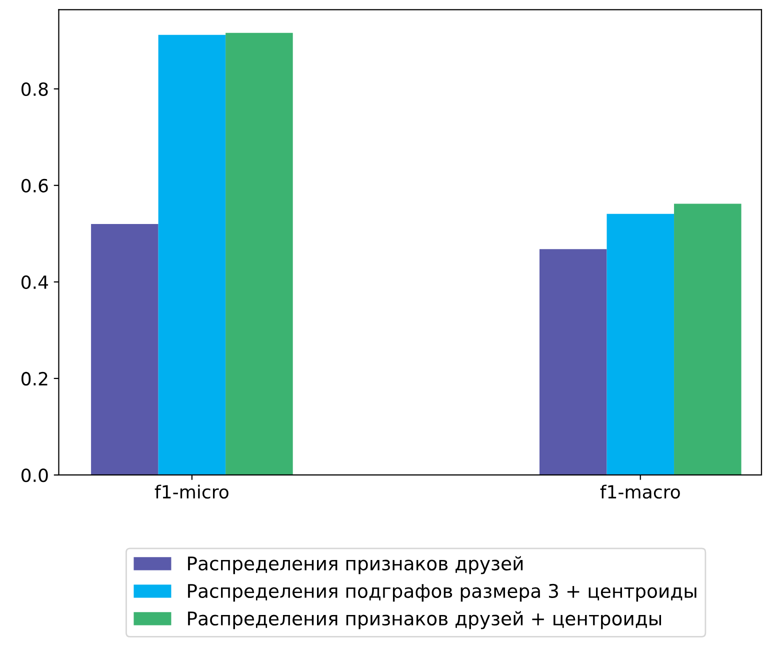  What do you see at coordinates (35, 282) in the screenshot?
I see `y-tick-label: 0.4` at bounding box center [35, 282].